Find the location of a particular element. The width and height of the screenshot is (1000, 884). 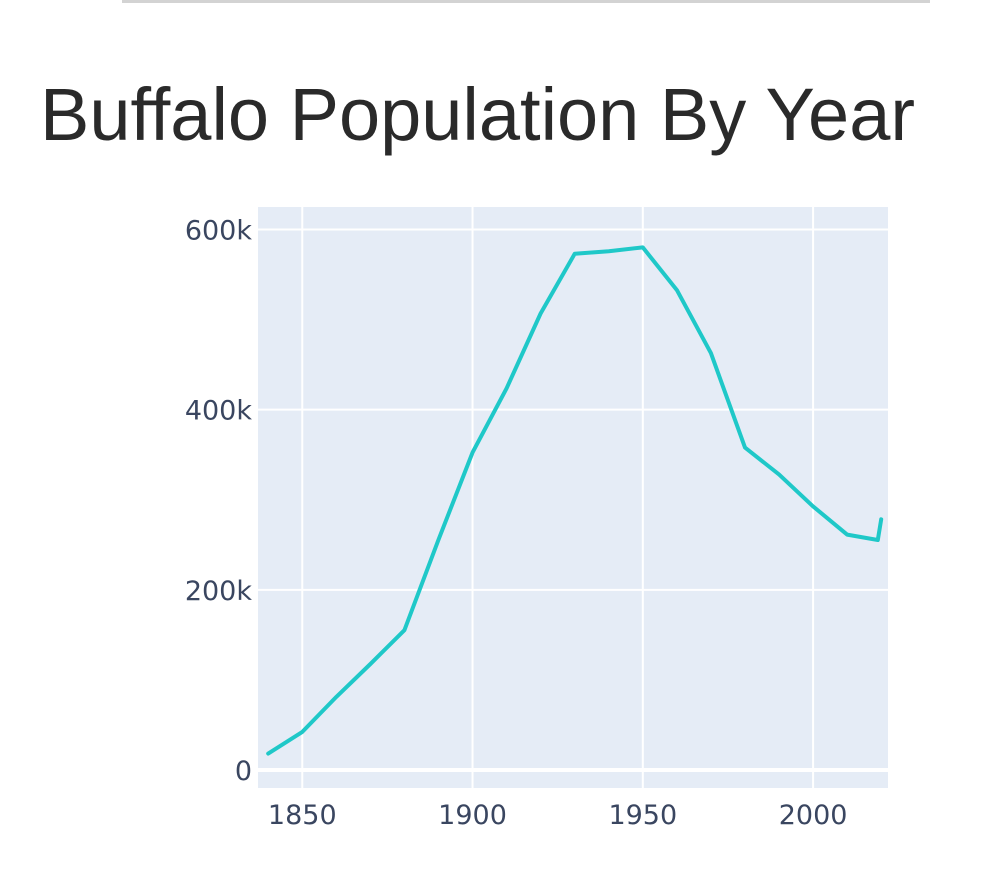

x-tick-label: 1900 is located at coordinates (472, 815).